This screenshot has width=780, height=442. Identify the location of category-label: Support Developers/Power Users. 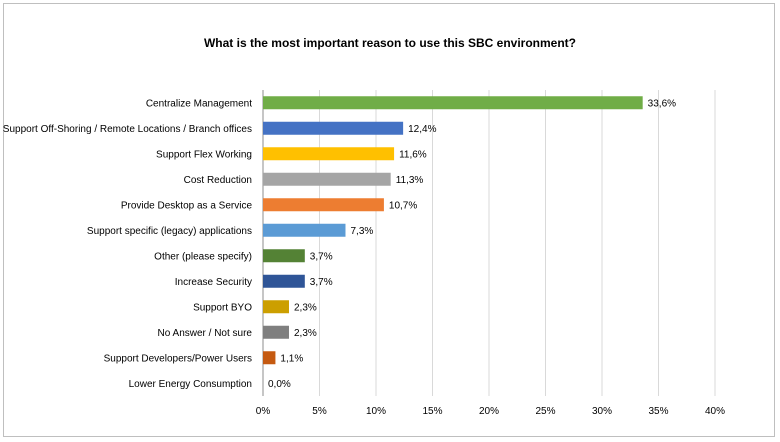
(178, 358).